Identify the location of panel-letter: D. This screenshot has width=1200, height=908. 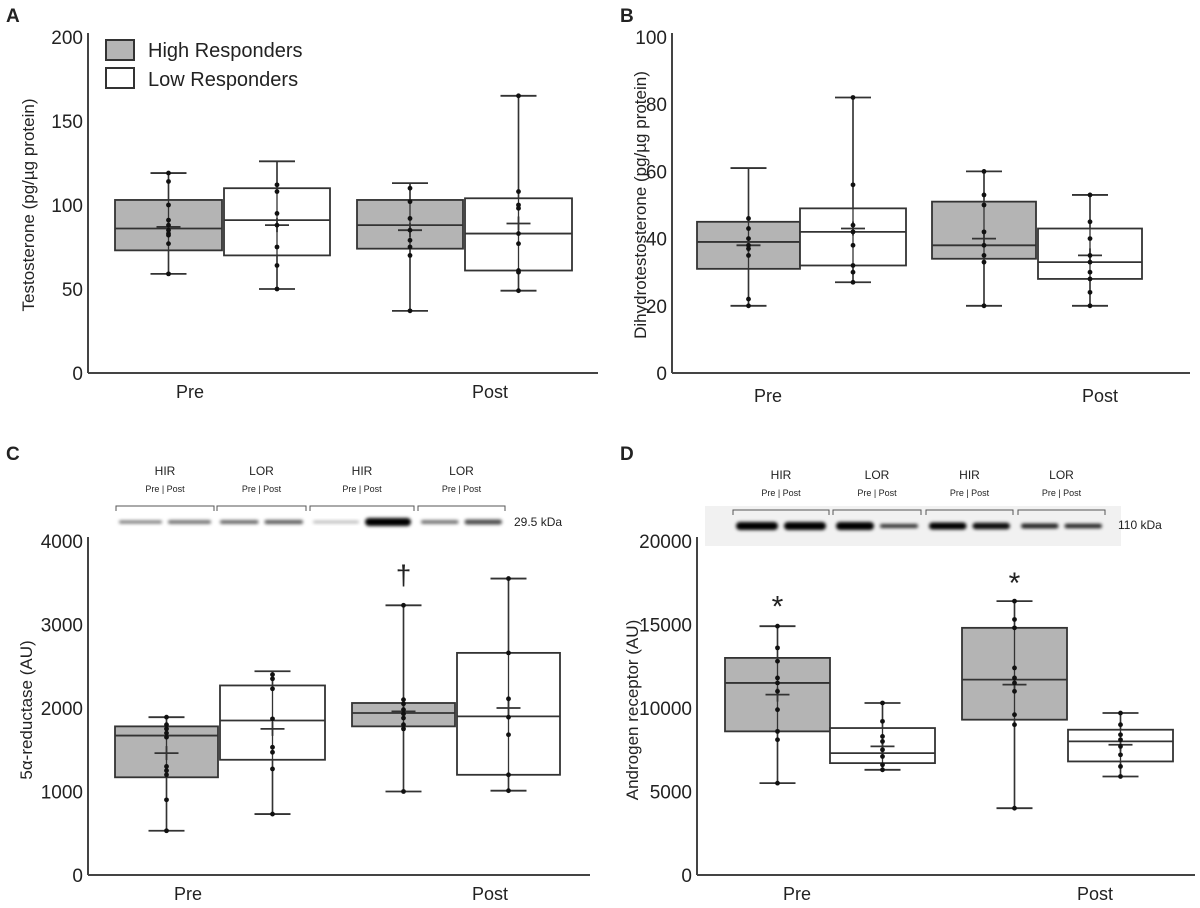
(627, 454).